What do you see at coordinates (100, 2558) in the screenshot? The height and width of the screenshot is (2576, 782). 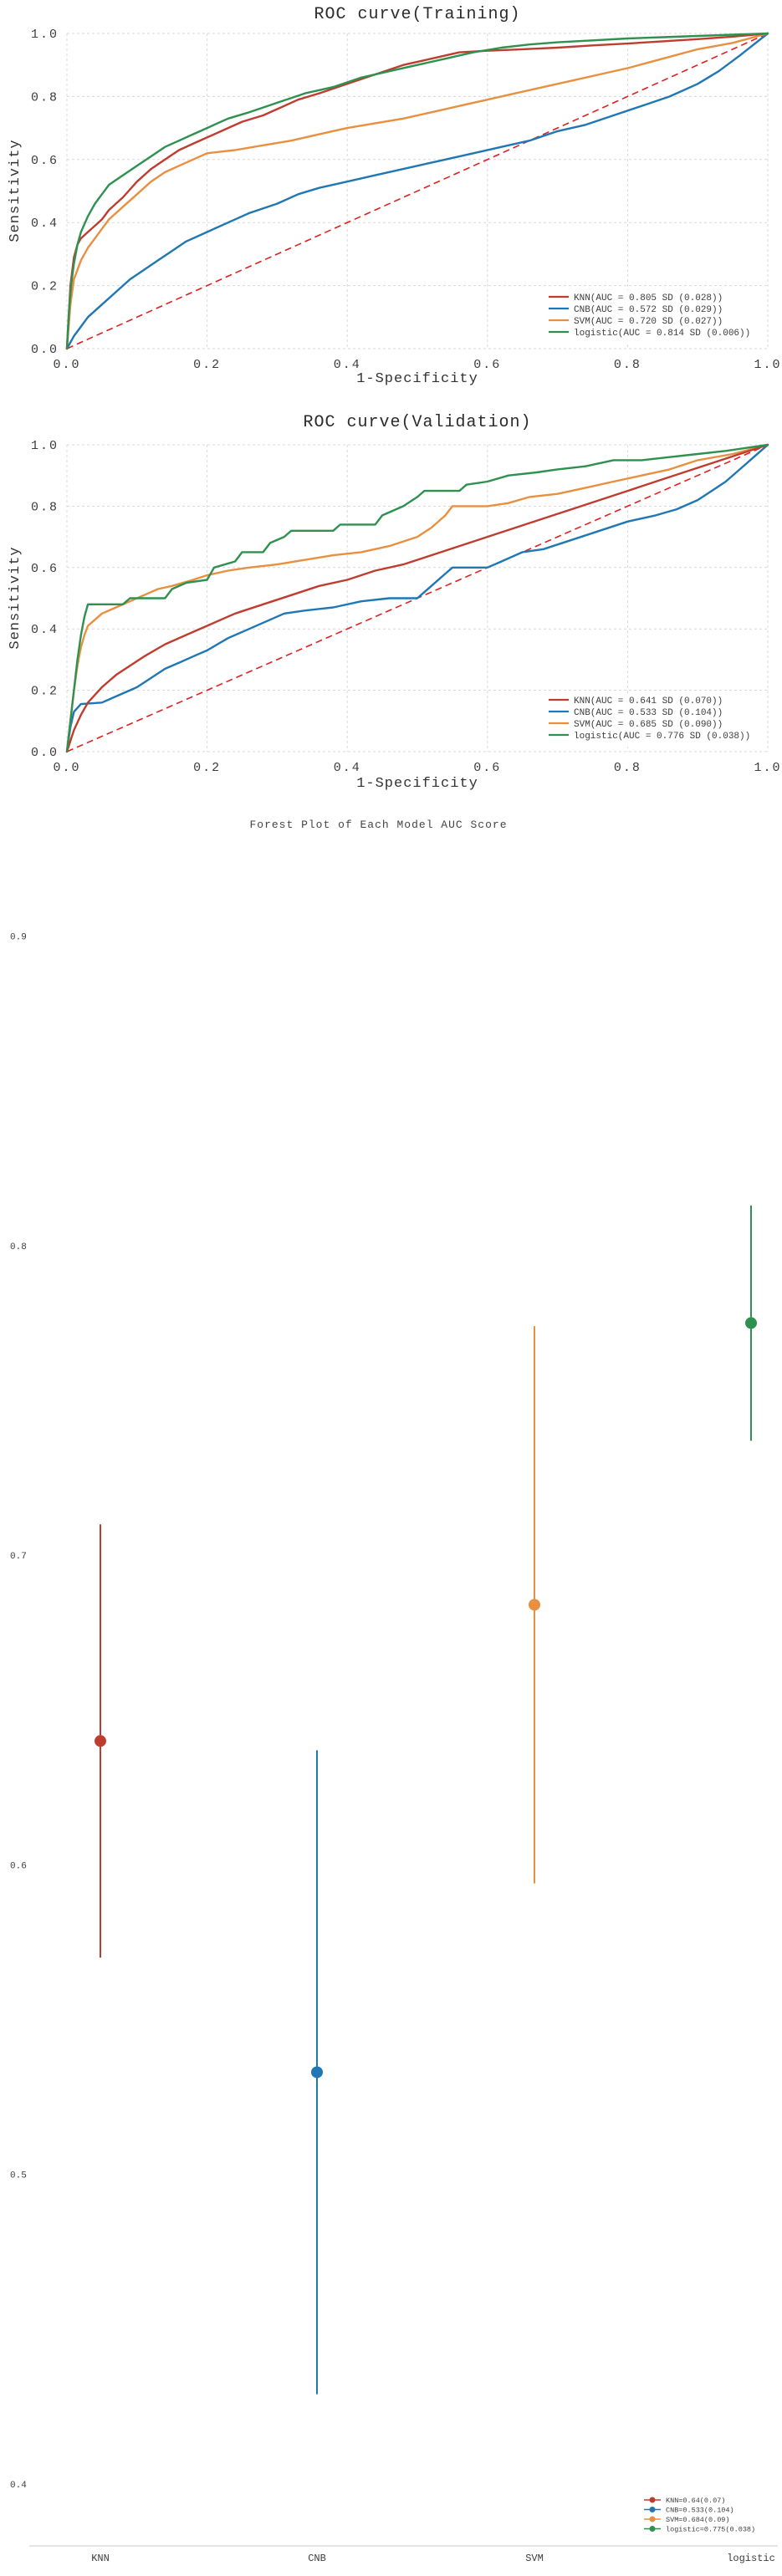 I see `svg-text: KNN` at bounding box center [100, 2558].